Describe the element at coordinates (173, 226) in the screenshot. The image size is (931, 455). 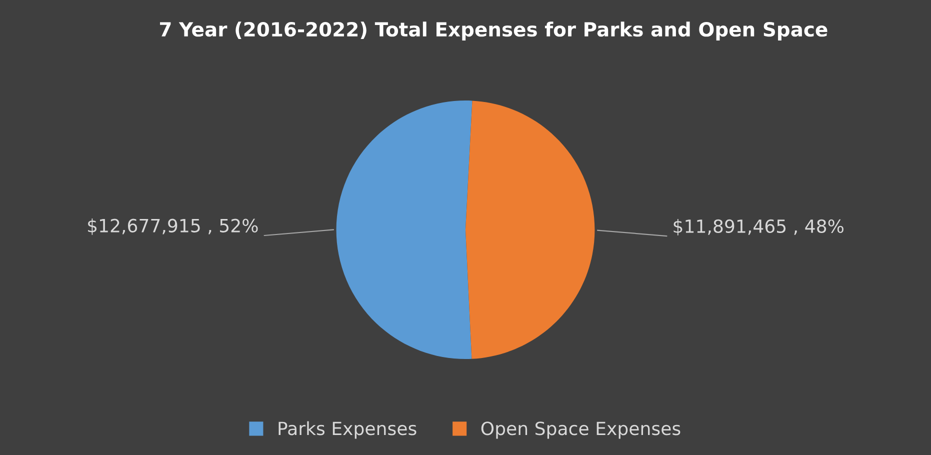
I see `data-label: $12,677,915 , 52%` at that location.